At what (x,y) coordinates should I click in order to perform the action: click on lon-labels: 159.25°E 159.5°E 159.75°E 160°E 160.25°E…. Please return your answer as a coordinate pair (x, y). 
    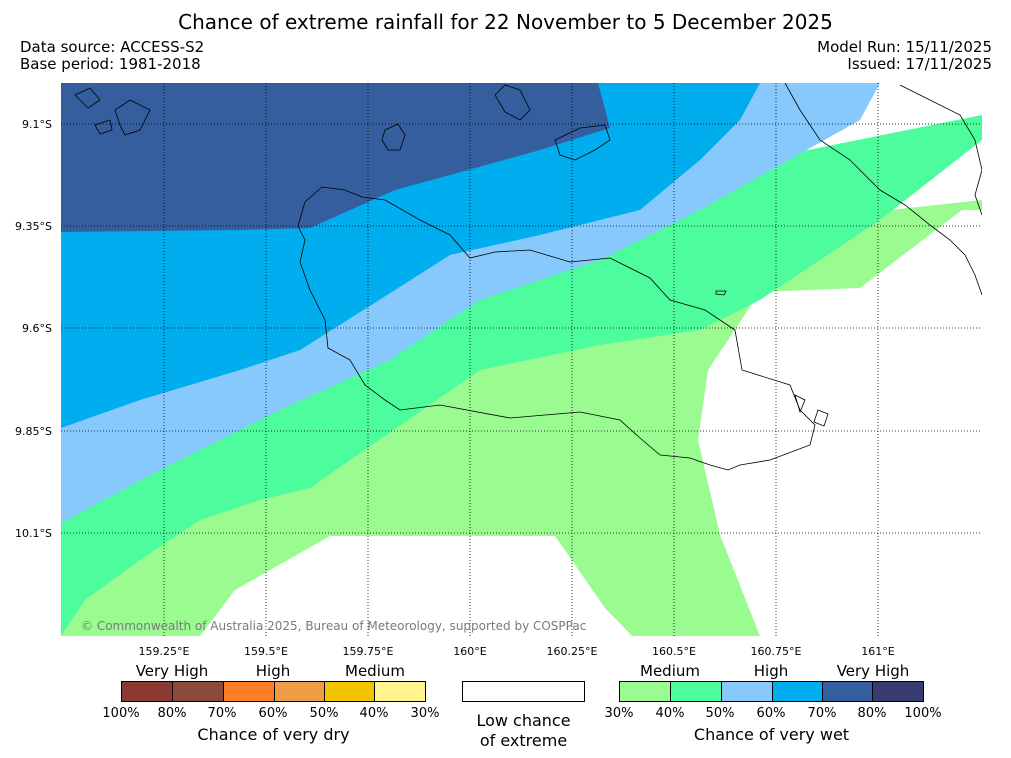
    Looking at the image, I should click on (517, 651).